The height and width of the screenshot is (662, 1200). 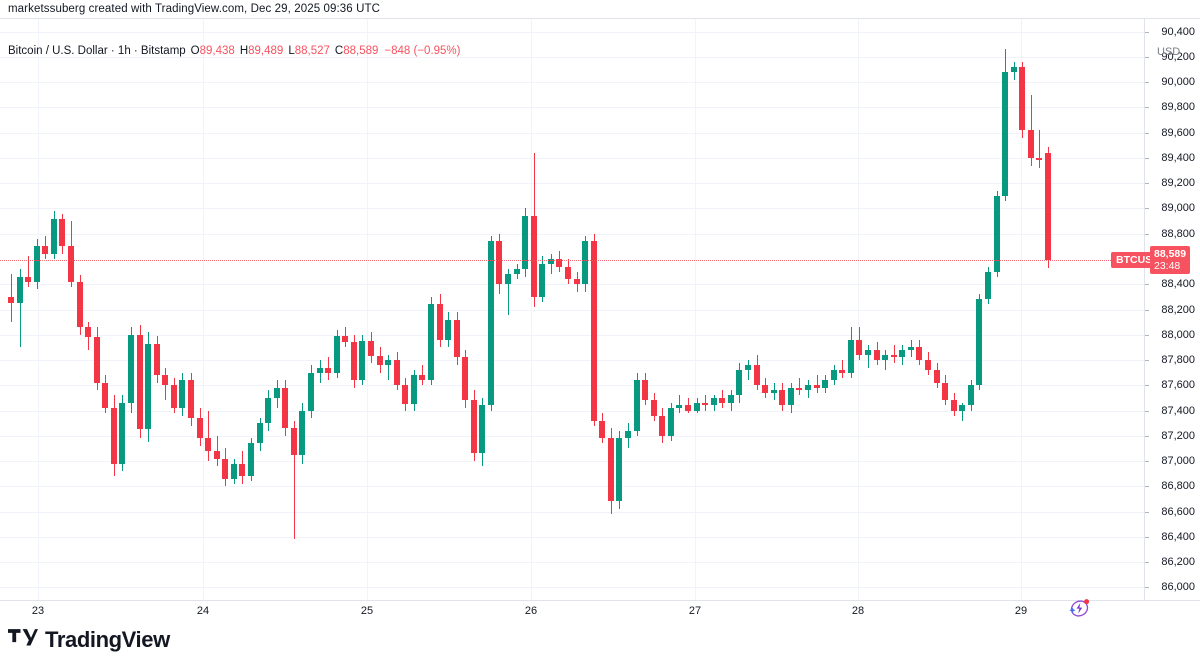 I want to click on footer-bar: TradingView, so click(x=600, y=640).